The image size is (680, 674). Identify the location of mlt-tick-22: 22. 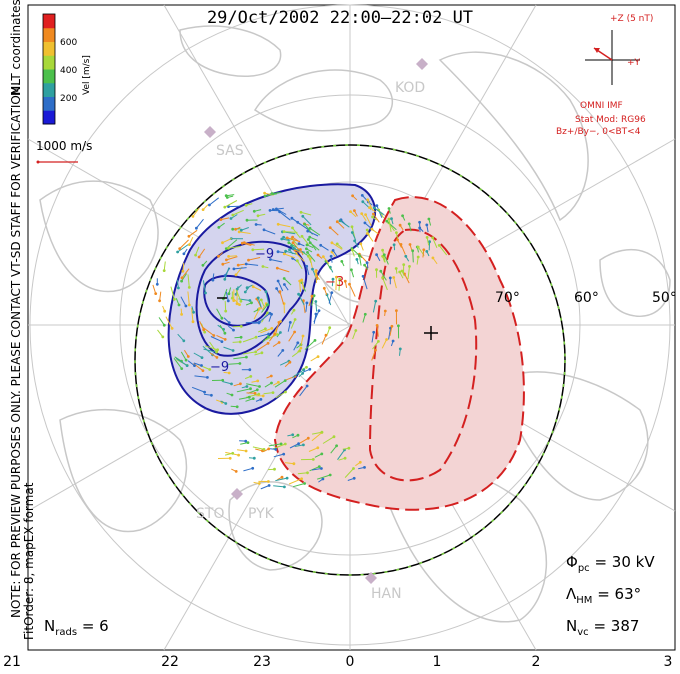
(170, 662).